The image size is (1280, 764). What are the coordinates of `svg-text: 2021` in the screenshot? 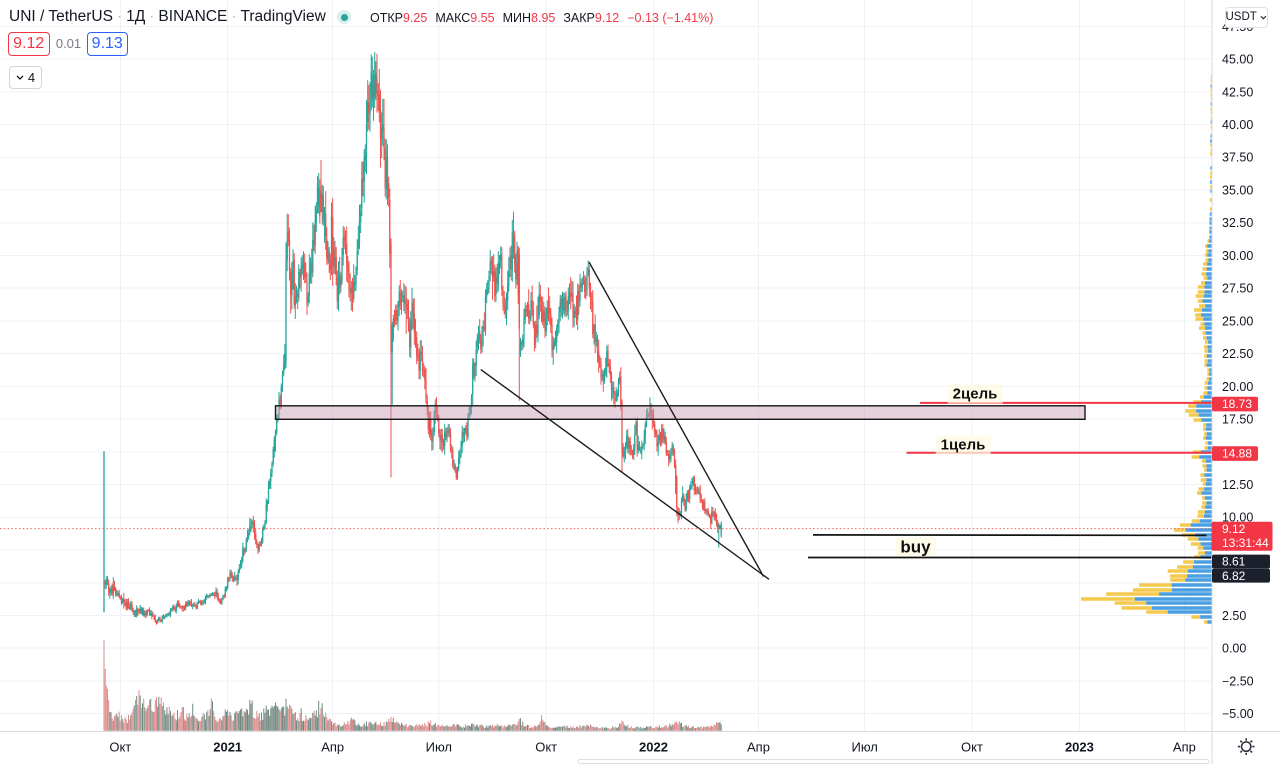 It's located at (227, 747).